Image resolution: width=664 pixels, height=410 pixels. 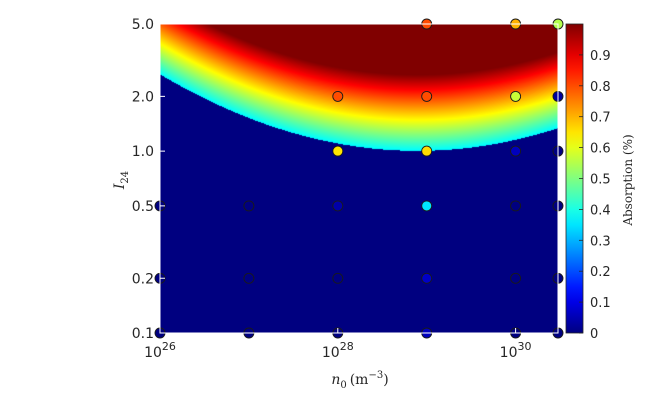 I want to click on colorbar-tick-label: 0.4, so click(x=600, y=210).